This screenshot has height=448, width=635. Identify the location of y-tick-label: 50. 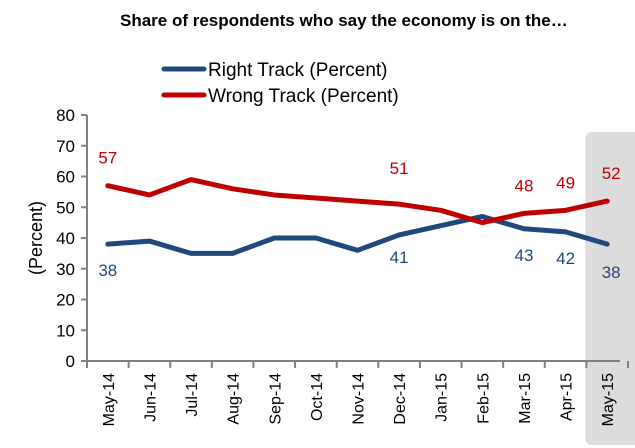
(65, 207).